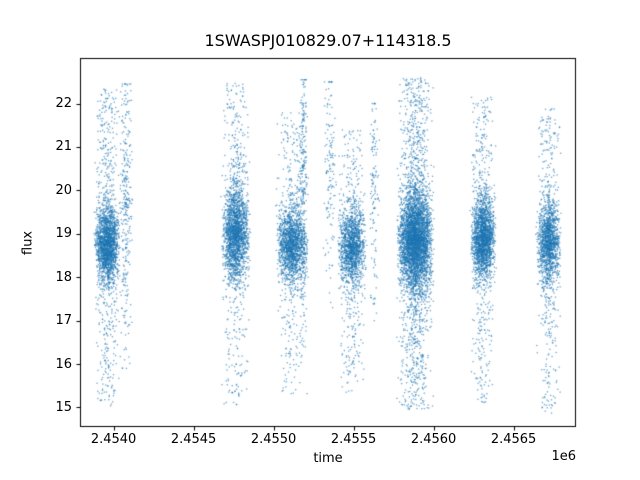 This screenshot has width=640, height=480. Describe the element at coordinates (63, 364) in the screenshot. I see `y-tick-label: 16` at that location.